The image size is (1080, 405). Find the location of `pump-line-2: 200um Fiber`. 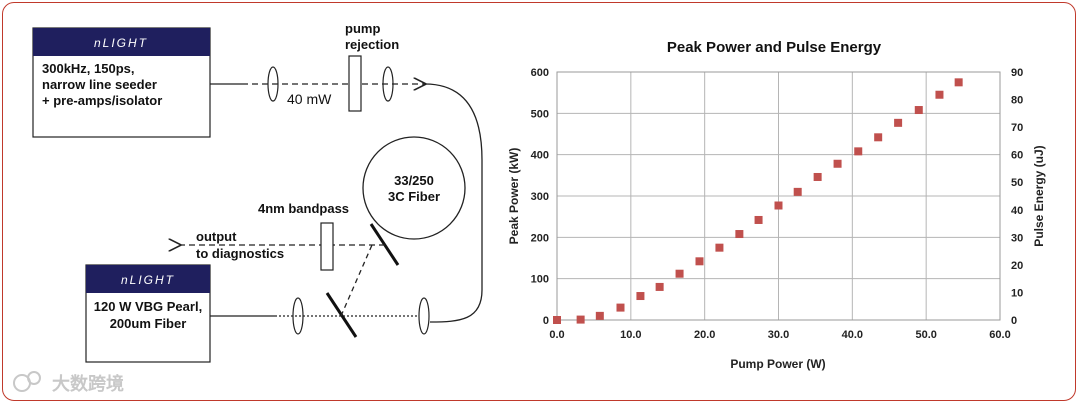

pump-line-2: 200um Fiber is located at coordinates (148, 323).